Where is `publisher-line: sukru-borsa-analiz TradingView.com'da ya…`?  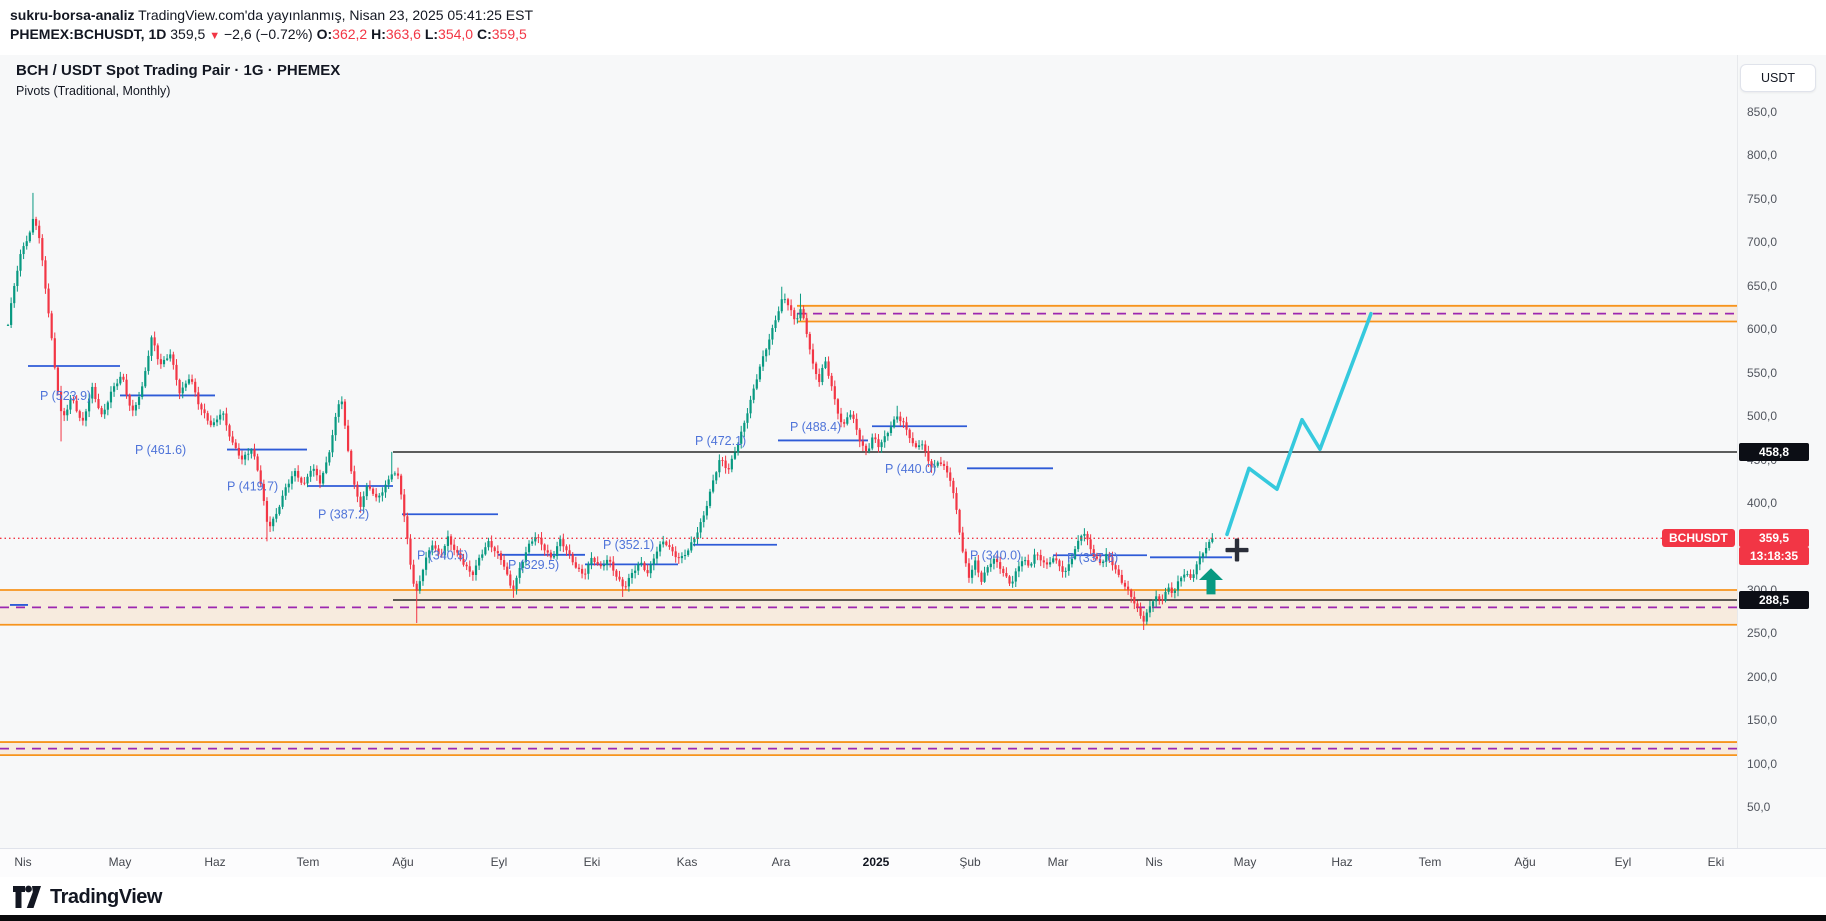 publisher-line: sukru-borsa-analiz TradingView.com'da ya… is located at coordinates (271, 15).